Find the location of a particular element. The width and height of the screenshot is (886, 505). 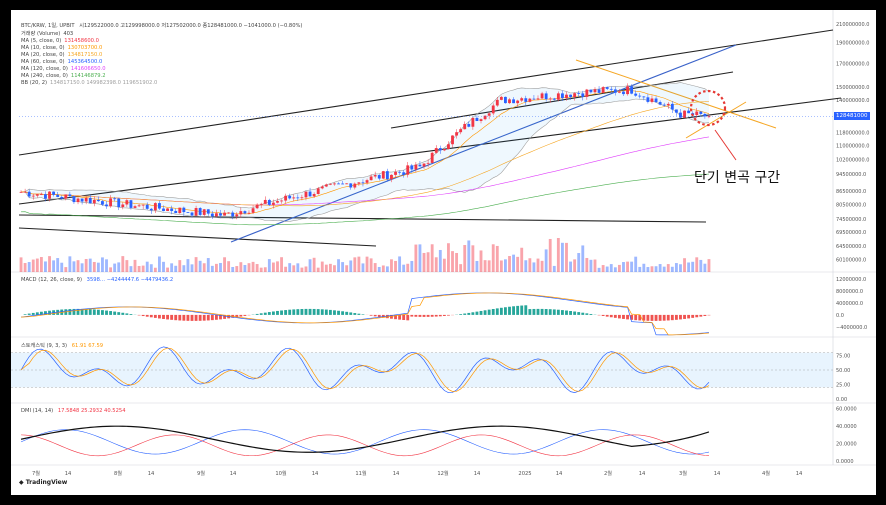

dmi-legend: DMI (14, 14) 17.5848 25.2932 40.5254 is located at coordinates (73, 411).